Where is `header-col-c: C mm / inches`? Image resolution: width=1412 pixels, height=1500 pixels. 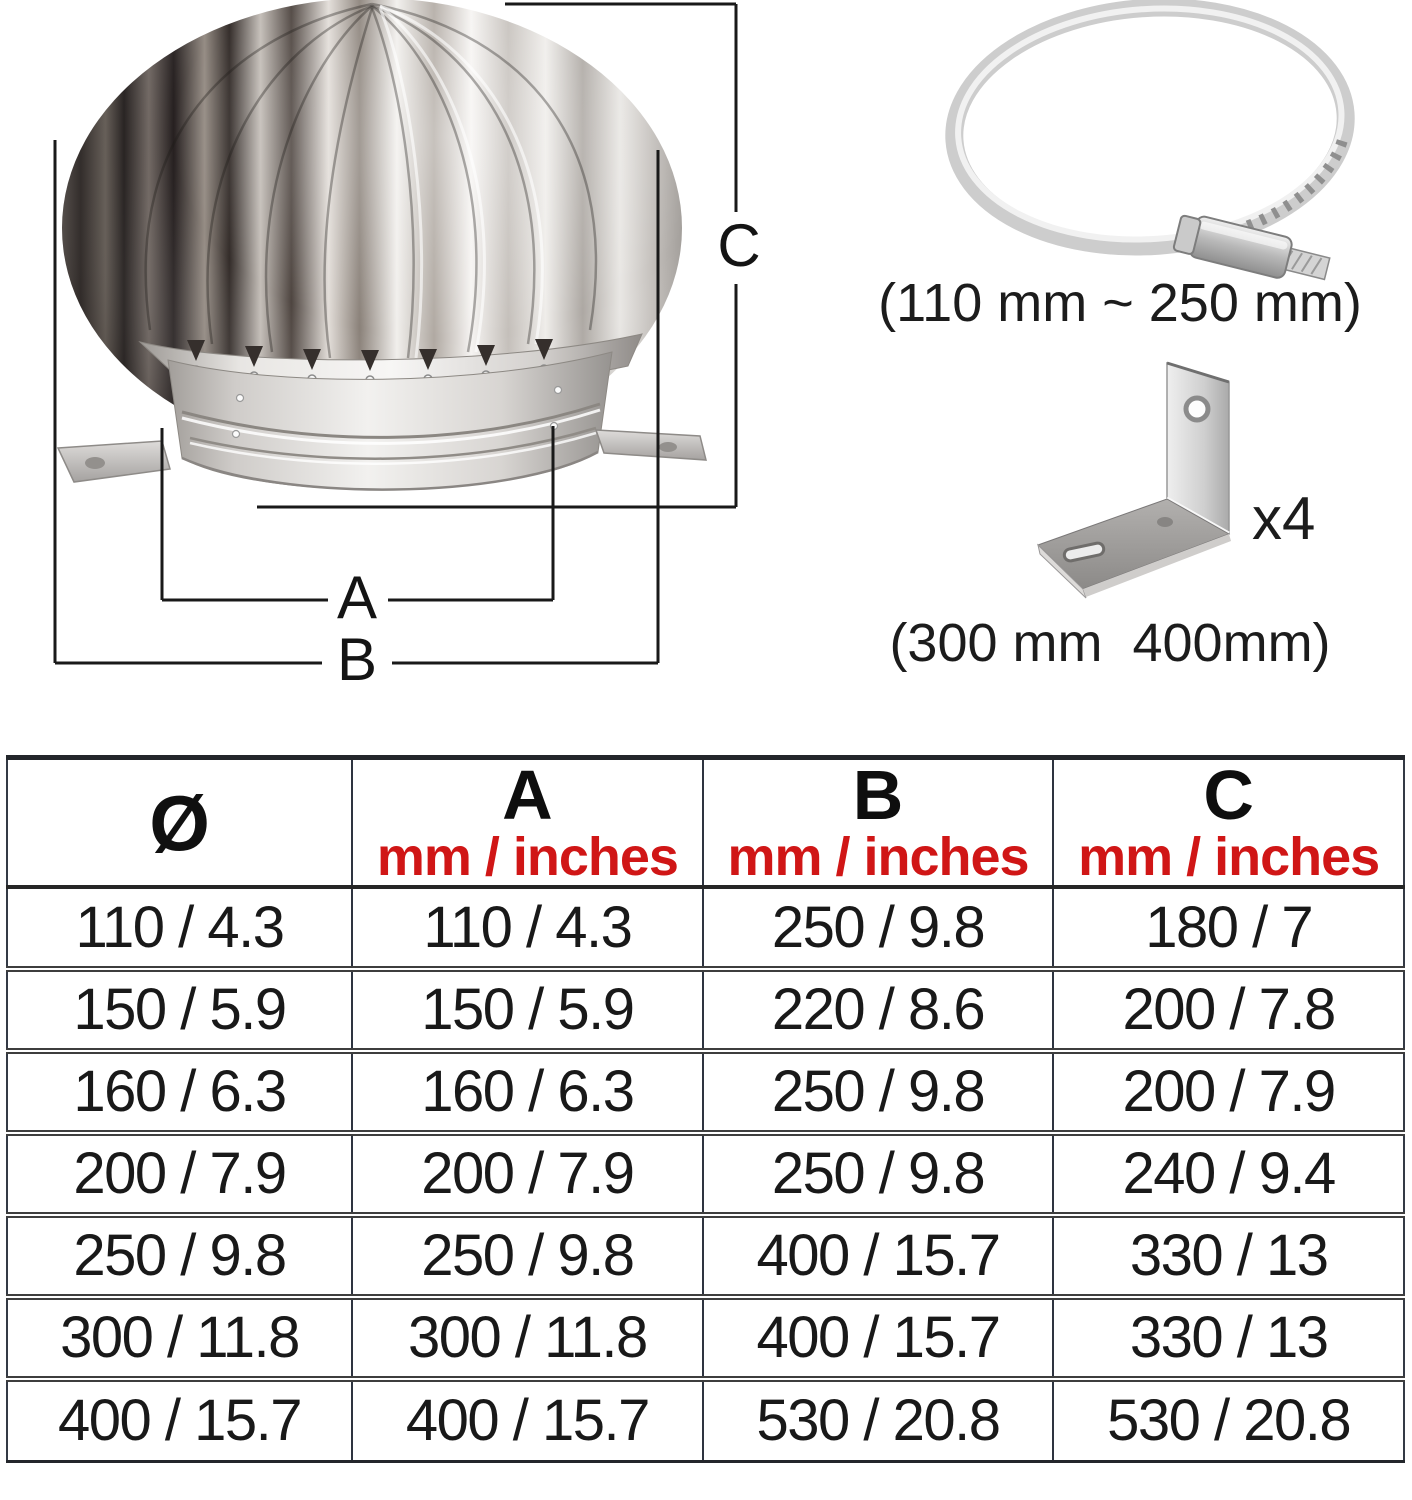 header-col-c: C mm / inches is located at coordinates (1228, 822).